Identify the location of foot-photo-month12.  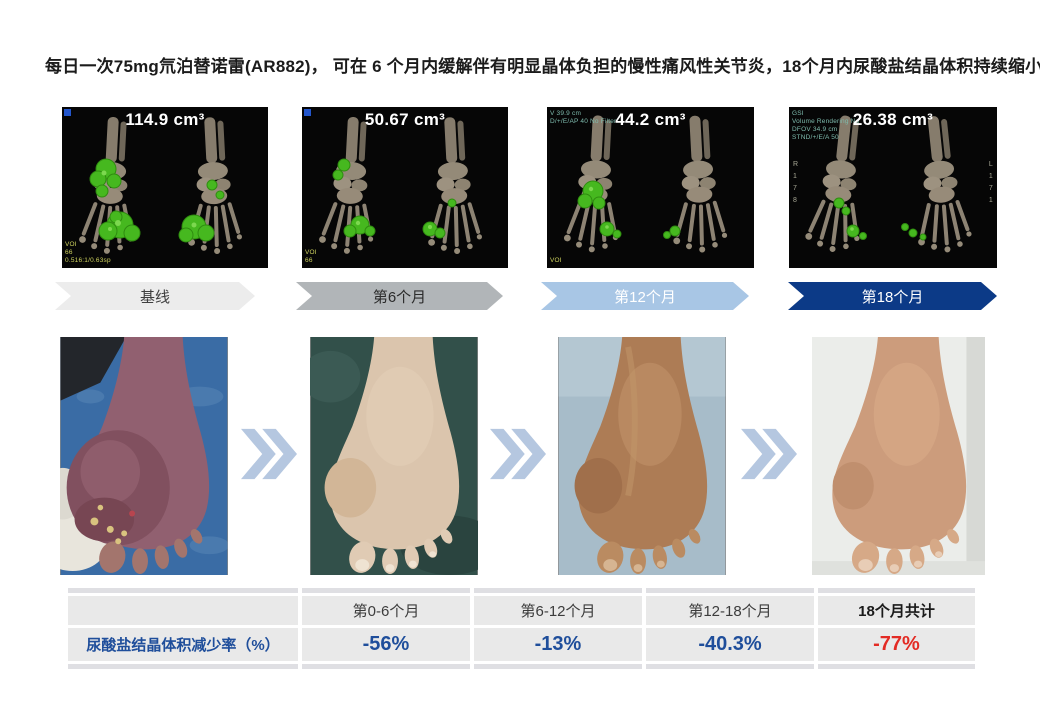
(642, 456).